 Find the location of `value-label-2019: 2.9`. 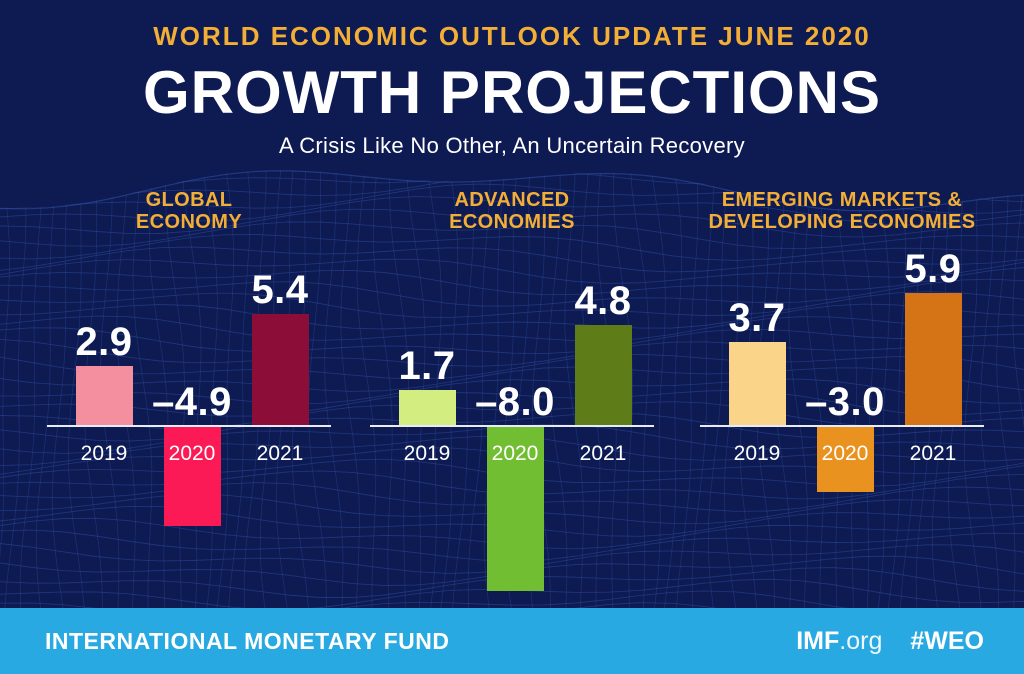

value-label-2019: 2.9 is located at coordinates (104, 341).